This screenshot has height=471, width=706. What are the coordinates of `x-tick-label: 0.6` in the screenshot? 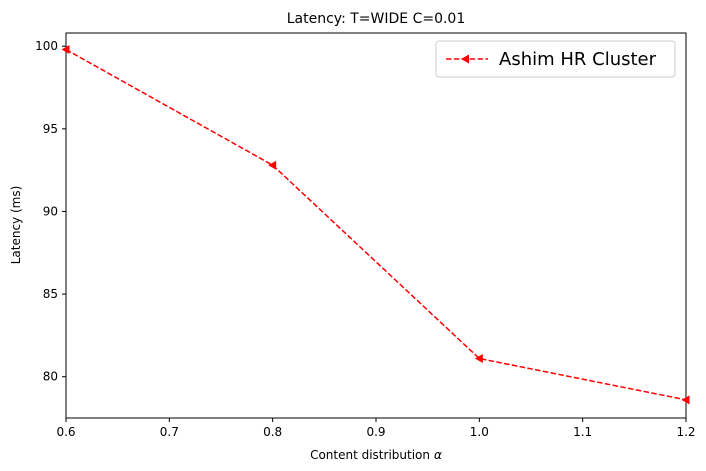 It's located at (65, 432).